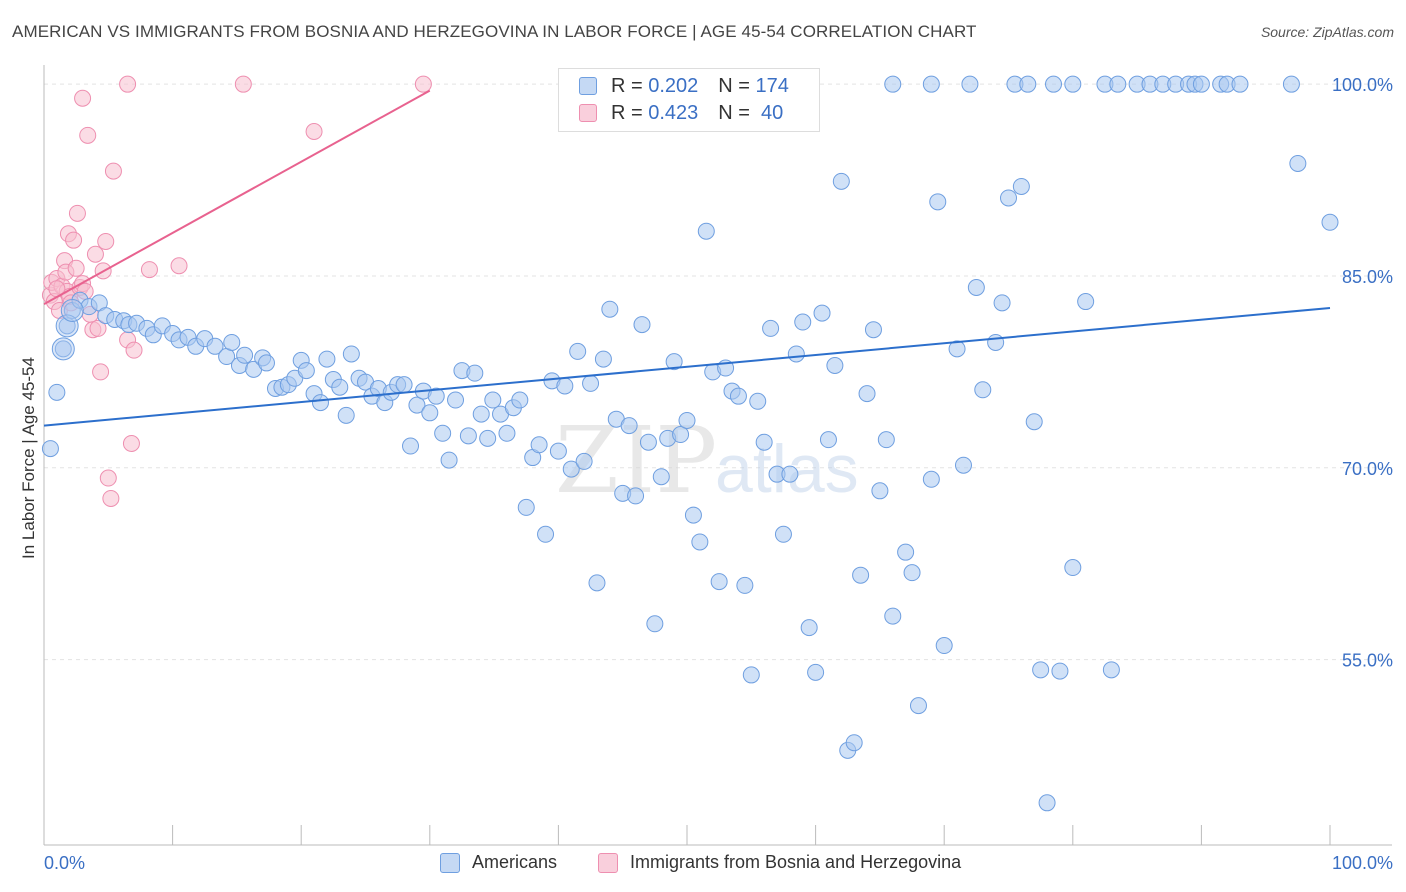  What do you see at coordinates (673, 85) in the screenshot?
I see `r-value-americans: 0.202` at bounding box center [673, 85].